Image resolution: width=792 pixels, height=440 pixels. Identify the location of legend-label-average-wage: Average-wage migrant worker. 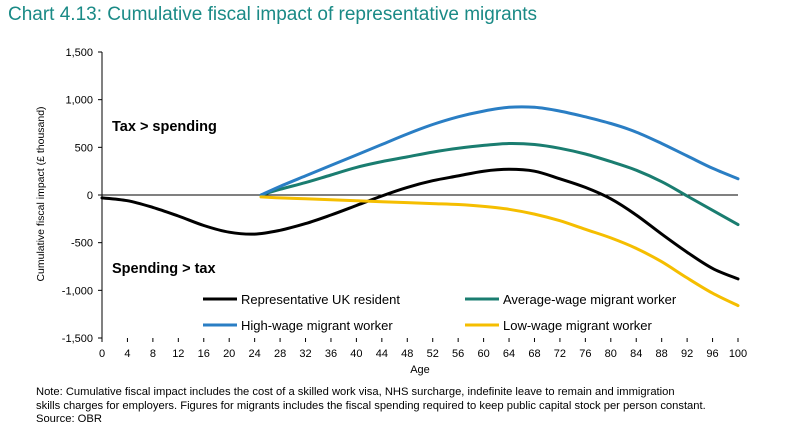
(590, 299).